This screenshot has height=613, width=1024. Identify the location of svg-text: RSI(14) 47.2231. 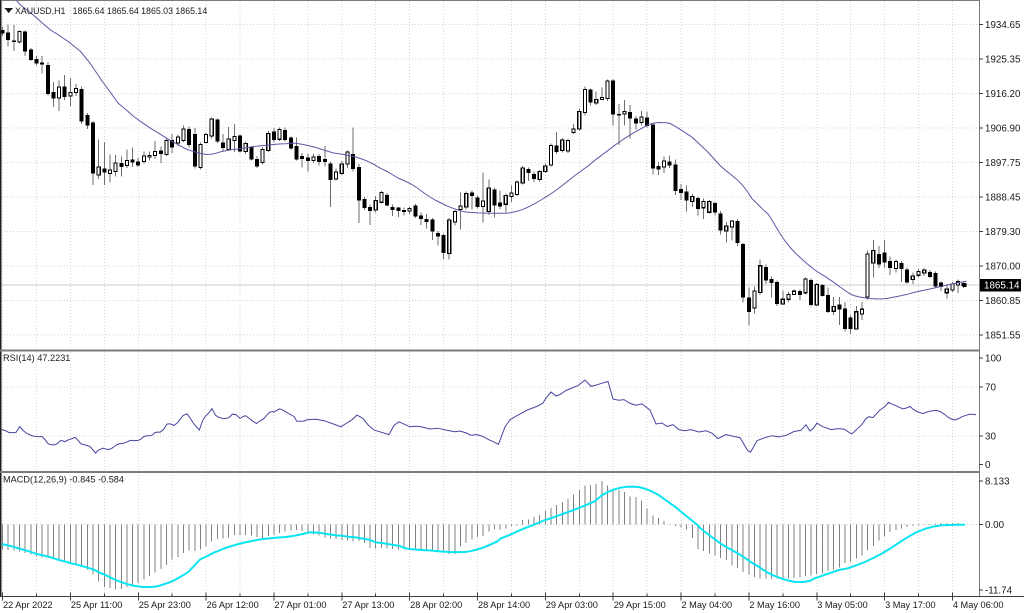
(36, 358).